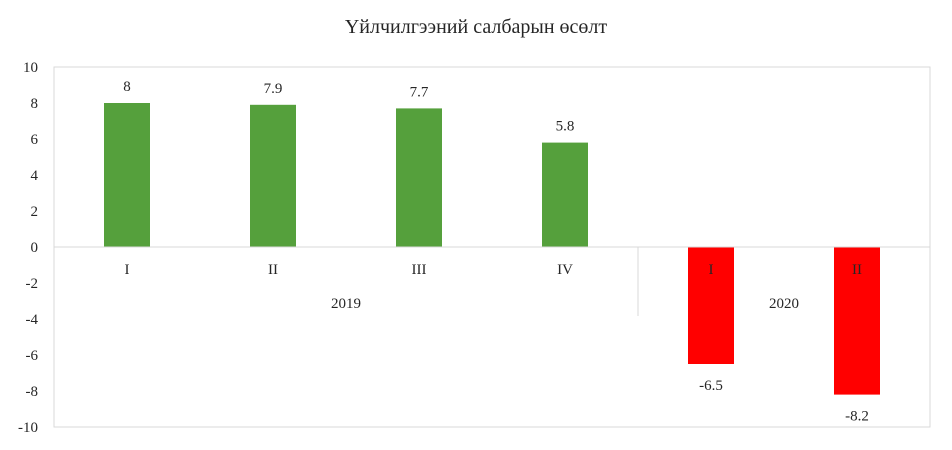 The image size is (952, 450). Describe the element at coordinates (30, 68) in the screenshot. I see `y-tick-label: 10` at that location.